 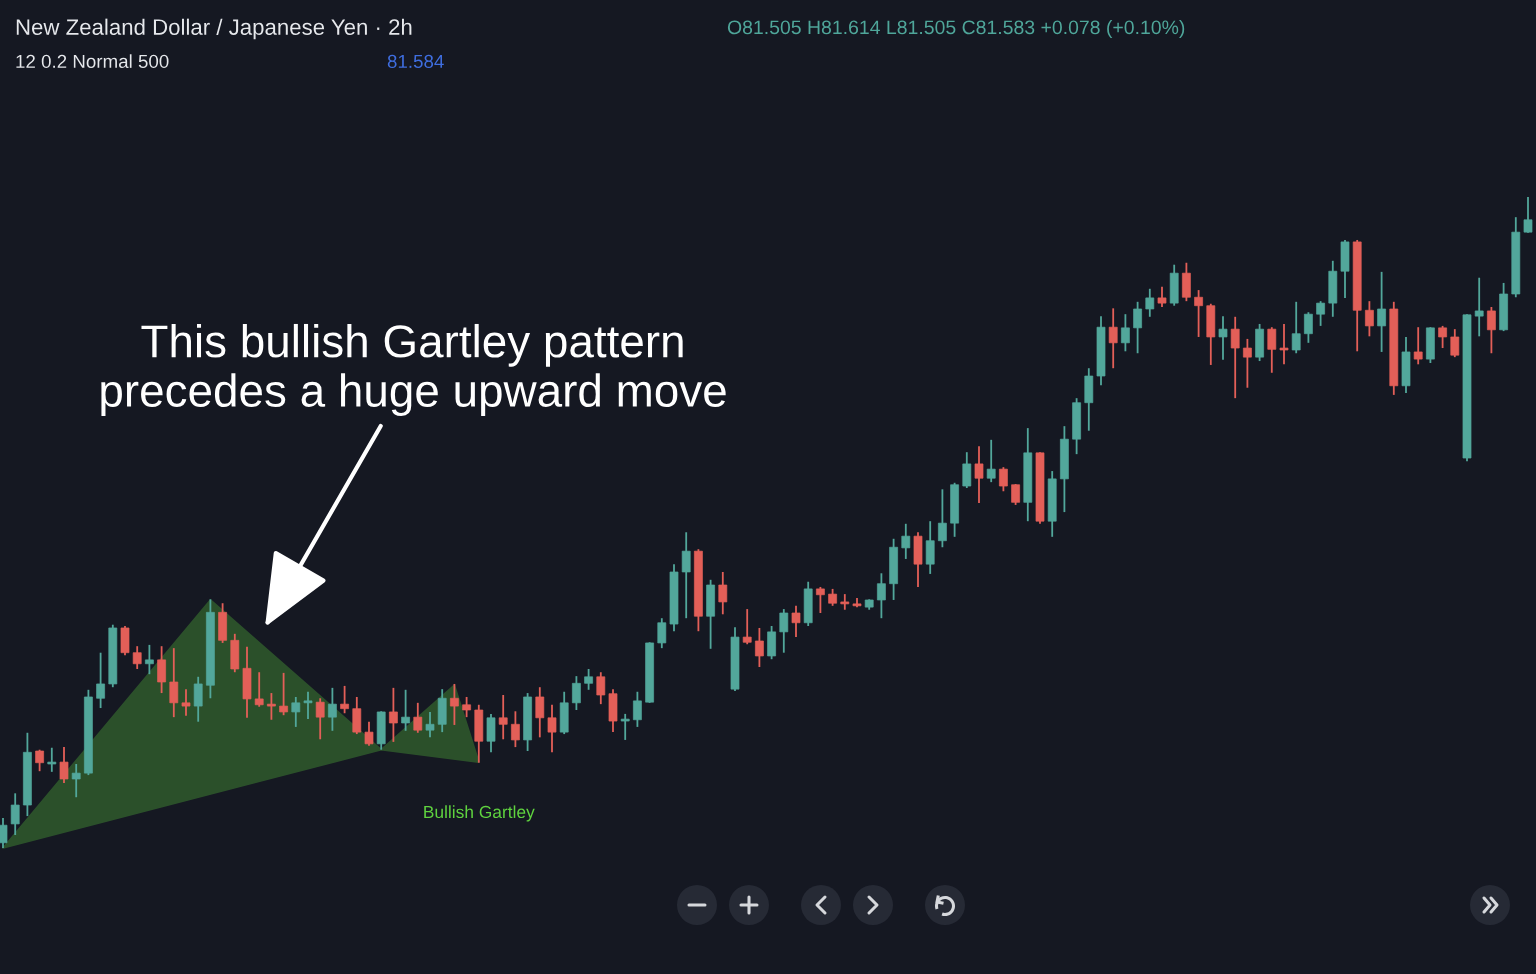 What do you see at coordinates (413, 370) in the screenshot?
I see `annotation: This bullish Gartley pattern precedes a huge upward move` at bounding box center [413, 370].